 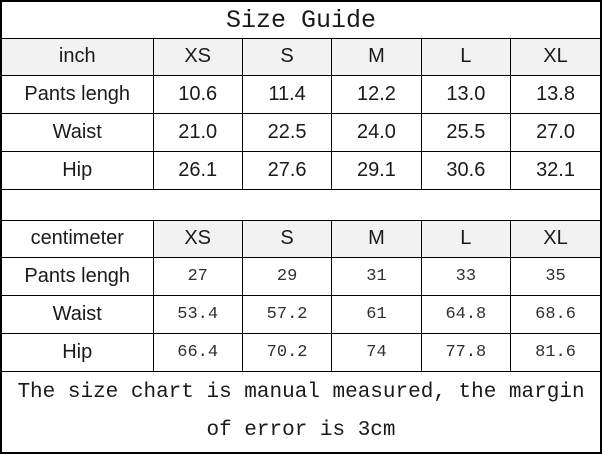 I want to click on page-title: Size Guide, so click(x=301, y=20).